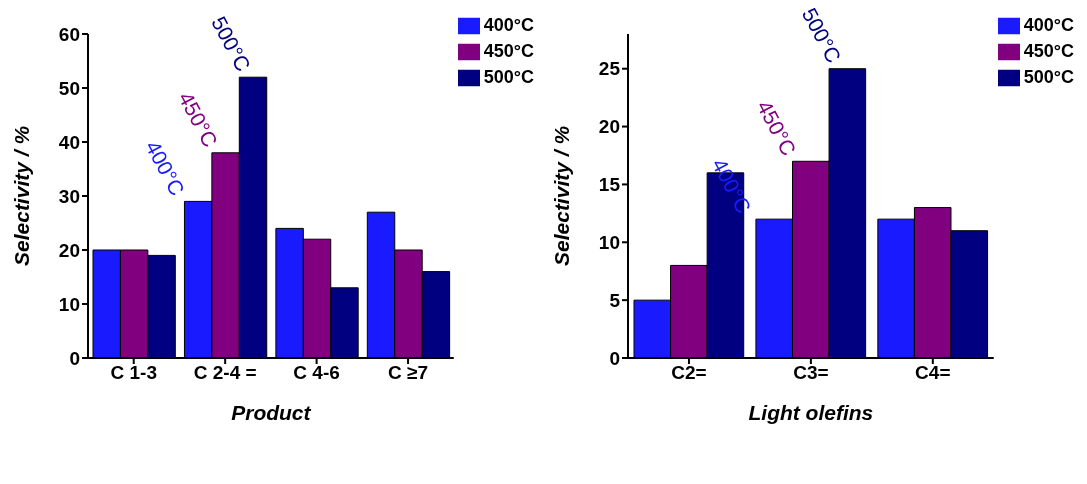 This screenshot has height=484, width=1087. Describe the element at coordinates (615, 300) in the screenshot. I see `y-tick-label: 5` at that location.